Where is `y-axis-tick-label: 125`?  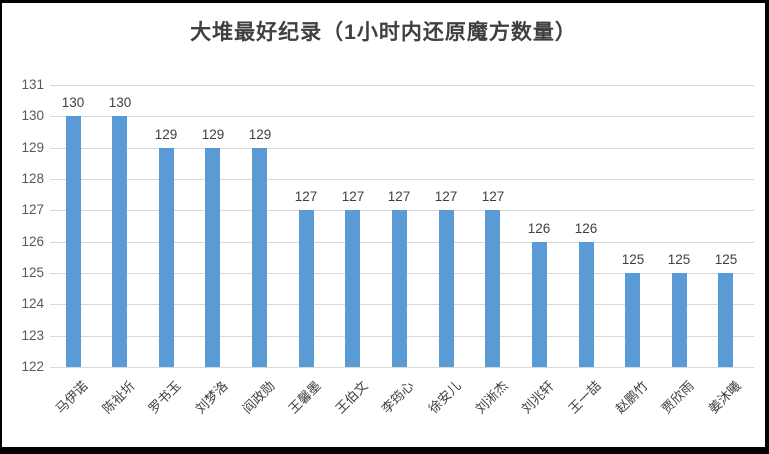
y-axis-tick-label: 125 is located at coordinates (32, 272).